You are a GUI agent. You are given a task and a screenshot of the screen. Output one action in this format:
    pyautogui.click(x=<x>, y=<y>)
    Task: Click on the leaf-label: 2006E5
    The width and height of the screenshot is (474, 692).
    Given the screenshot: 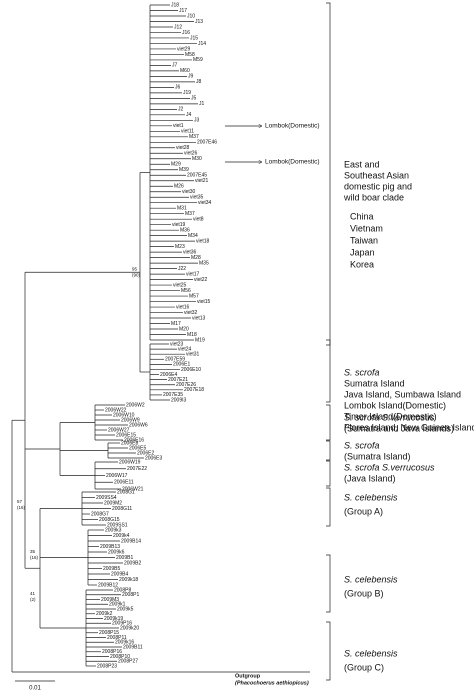 What is the action you would take?
    pyautogui.click(x=137, y=448)
    